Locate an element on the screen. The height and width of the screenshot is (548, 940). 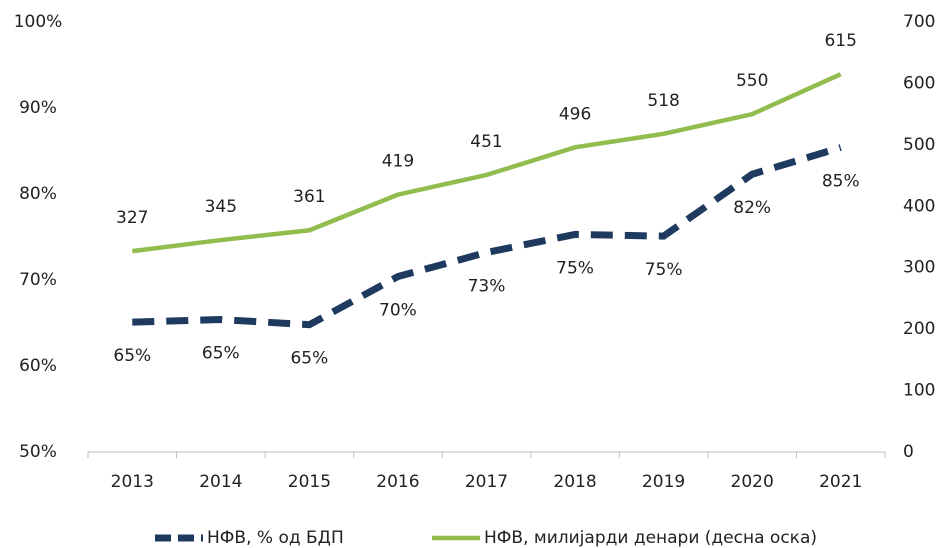
x-tick-label: 2018 is located at coordinates (574, 482).